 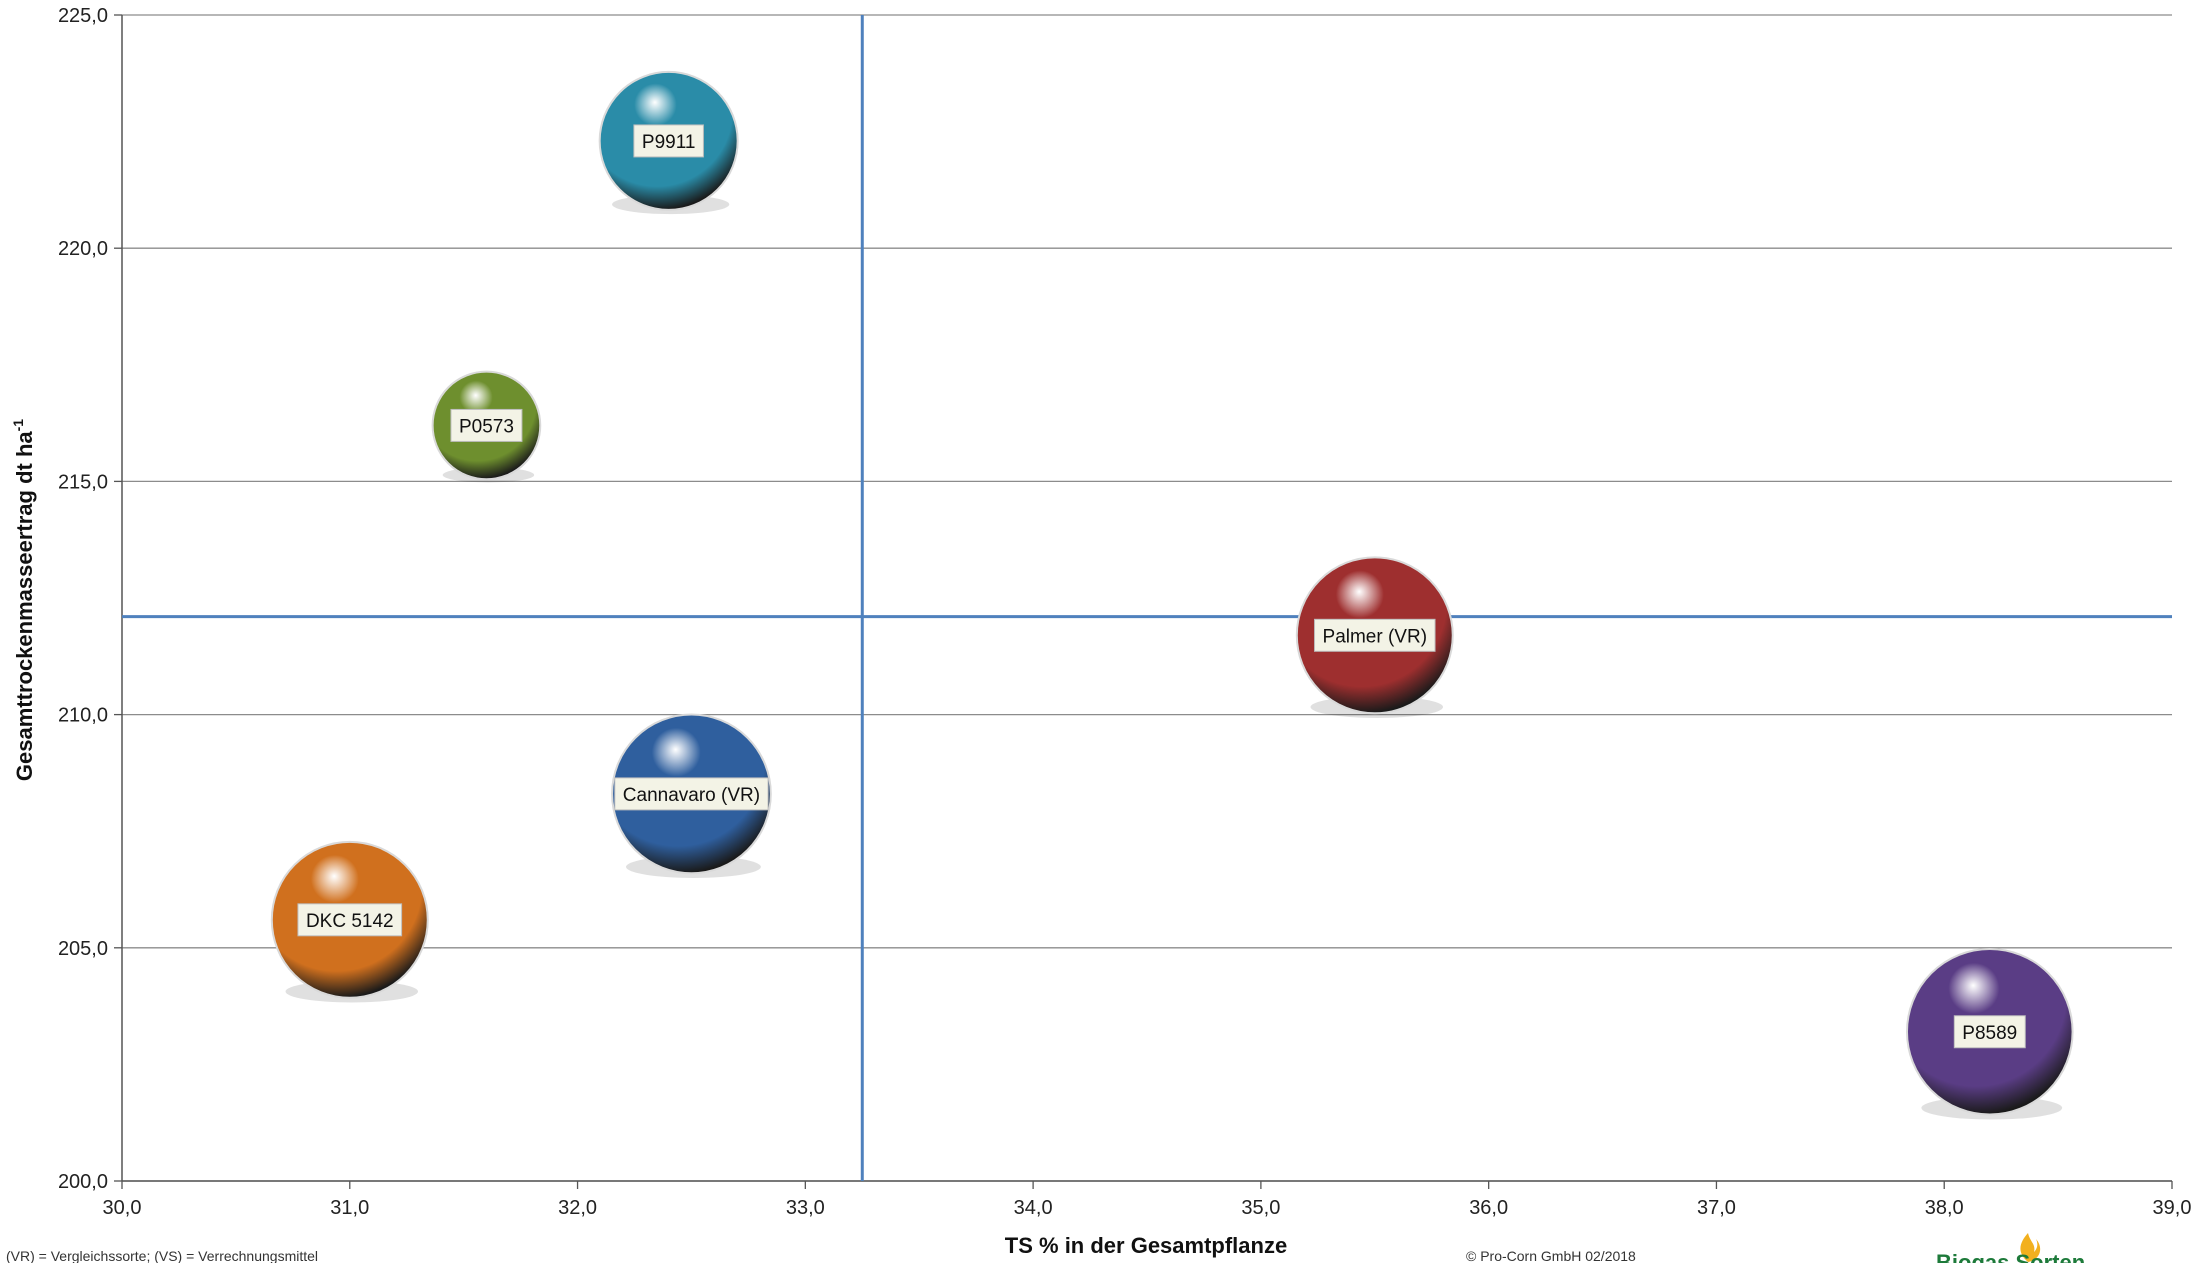 What do you see at coordinates (18, 425) in the screenshot?
I see `y-axis-title-superscript: -1` at bounding box center [18, 425].